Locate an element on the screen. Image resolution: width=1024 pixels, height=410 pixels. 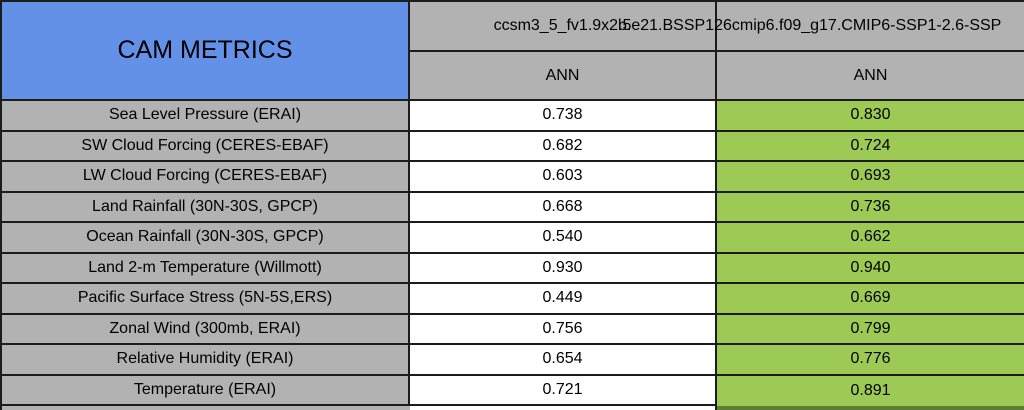
metric-value-run1: 0.449 is located at coordinates (563, 299).